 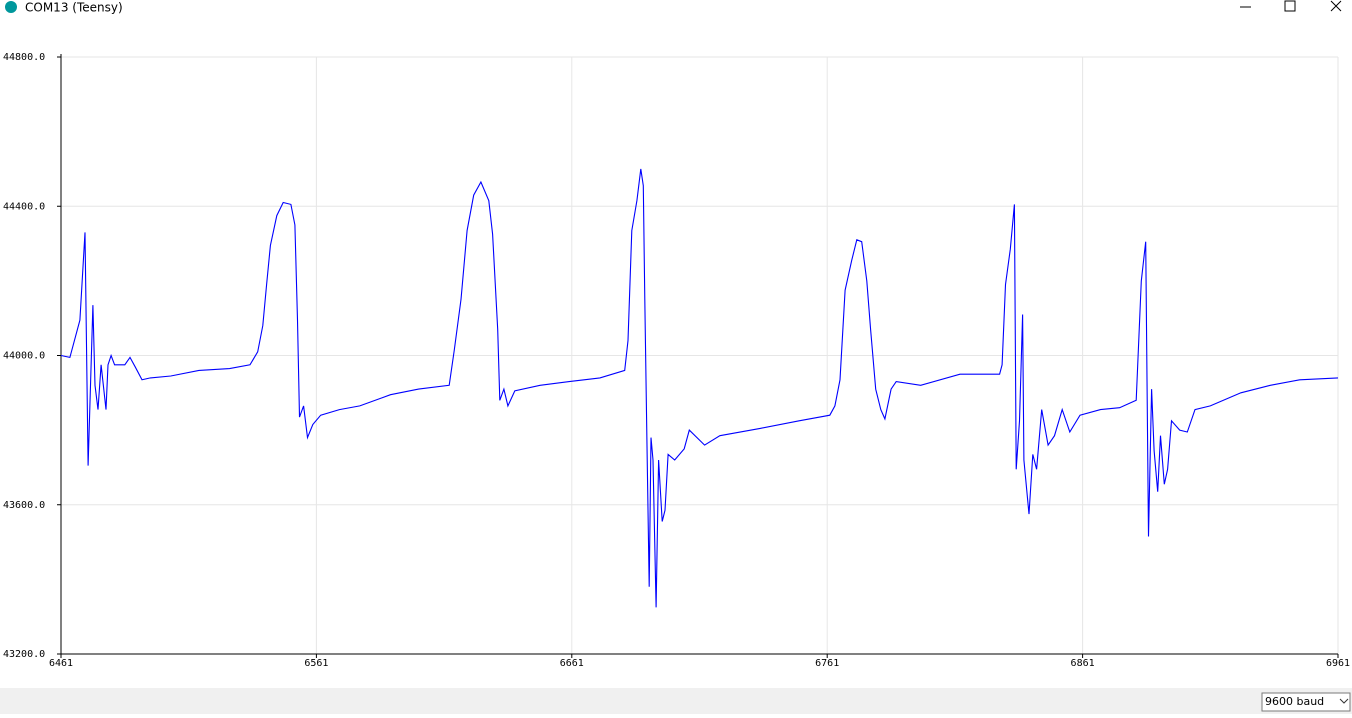 I want to click on x-tick-label: 6761, so click(x=827, y=663).